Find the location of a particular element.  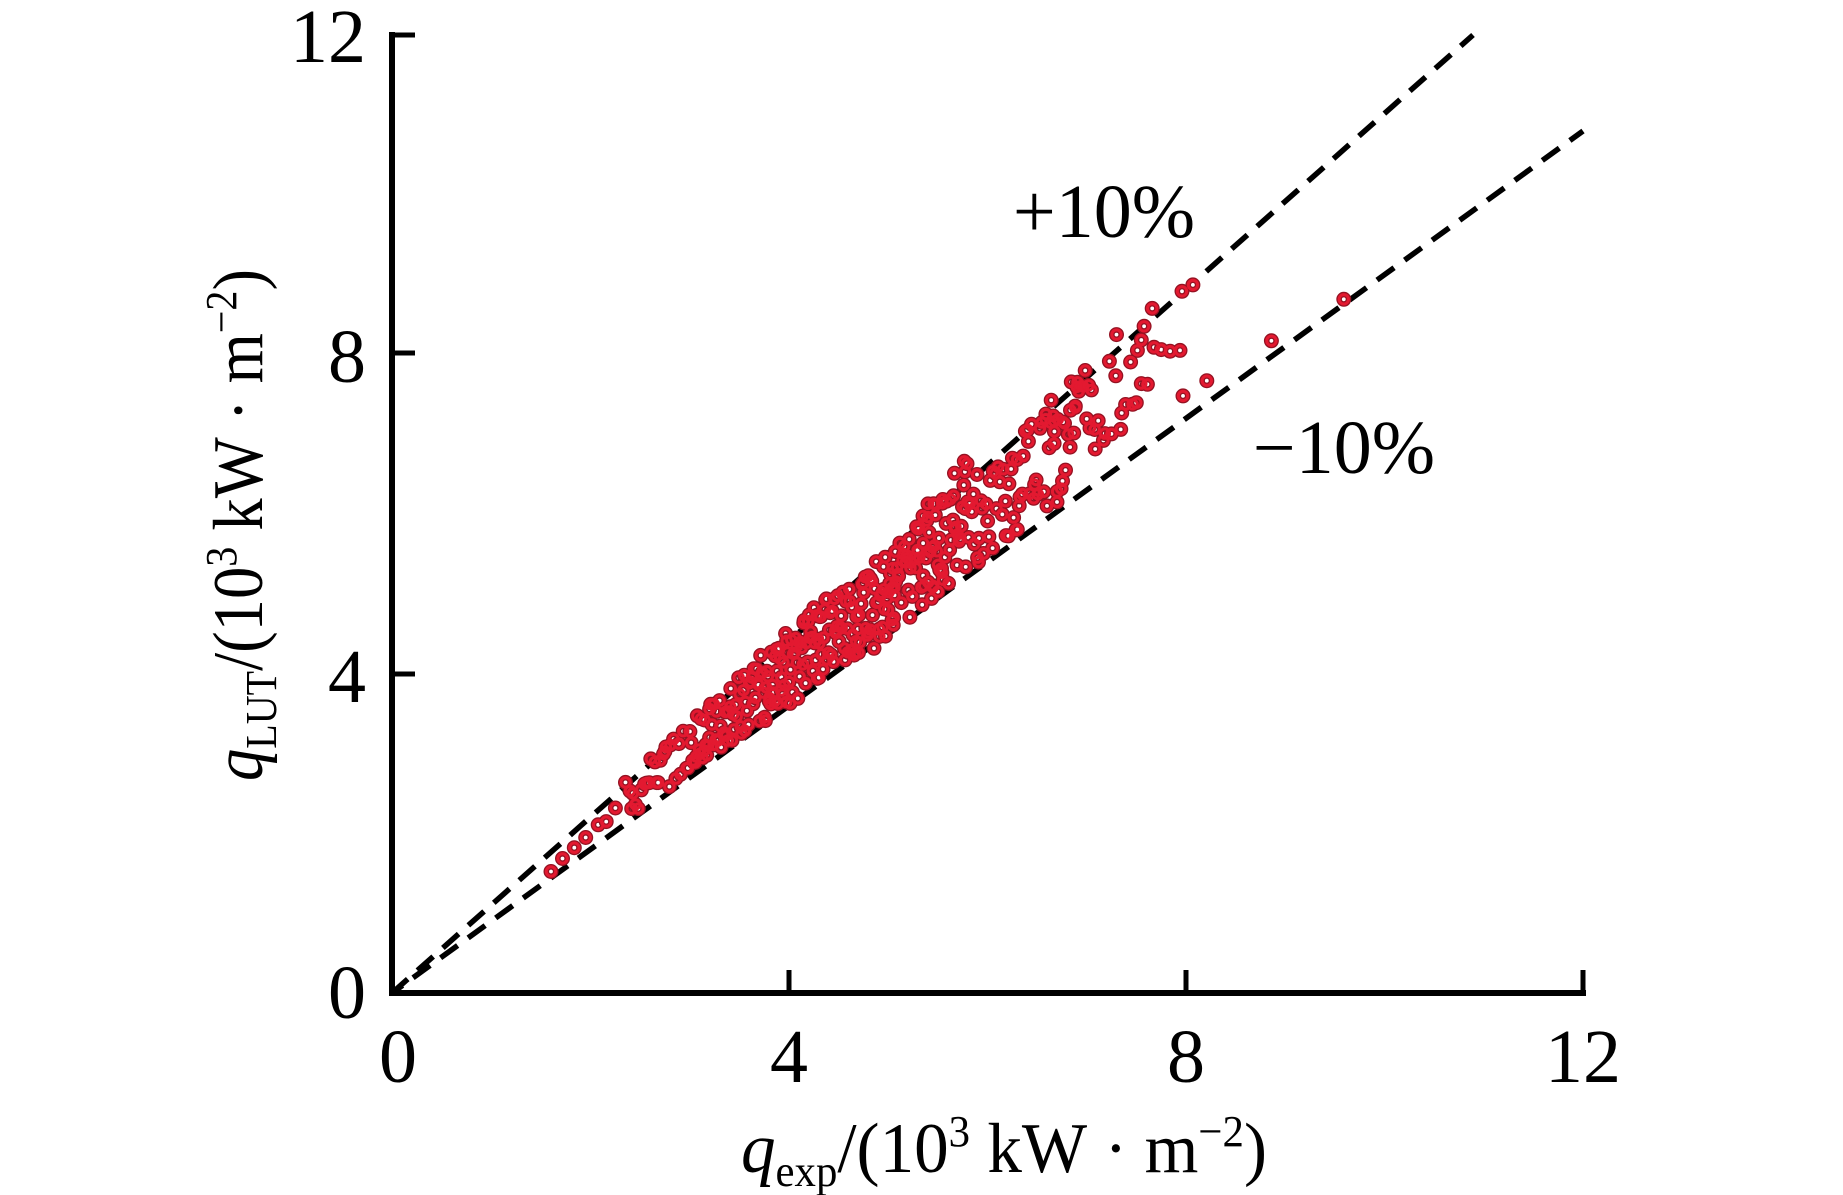

svg-text: +10% is located at coordinates (1104, 212).